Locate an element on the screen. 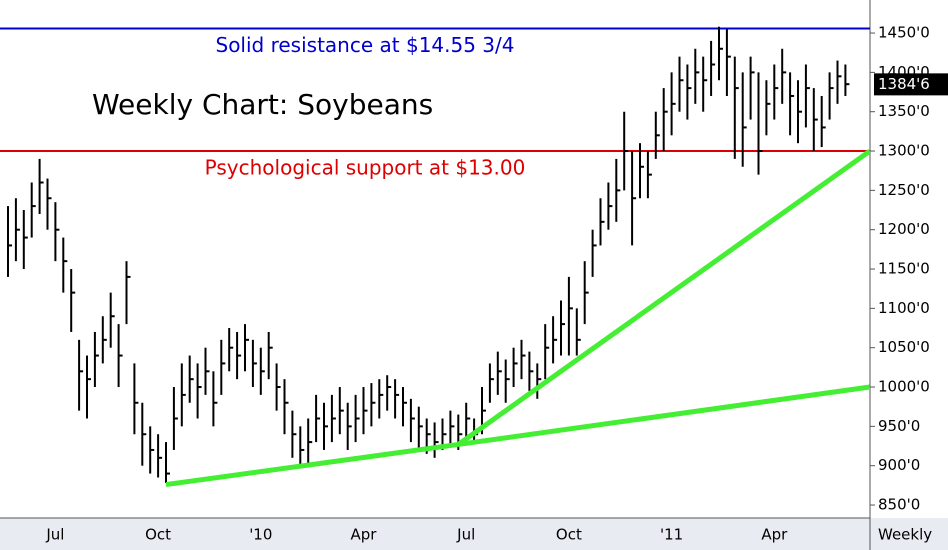 Image resolution: width=948 pixels, height=550 pixels. y-tick-label: 1150'0 is located at coordinates (904, 269).